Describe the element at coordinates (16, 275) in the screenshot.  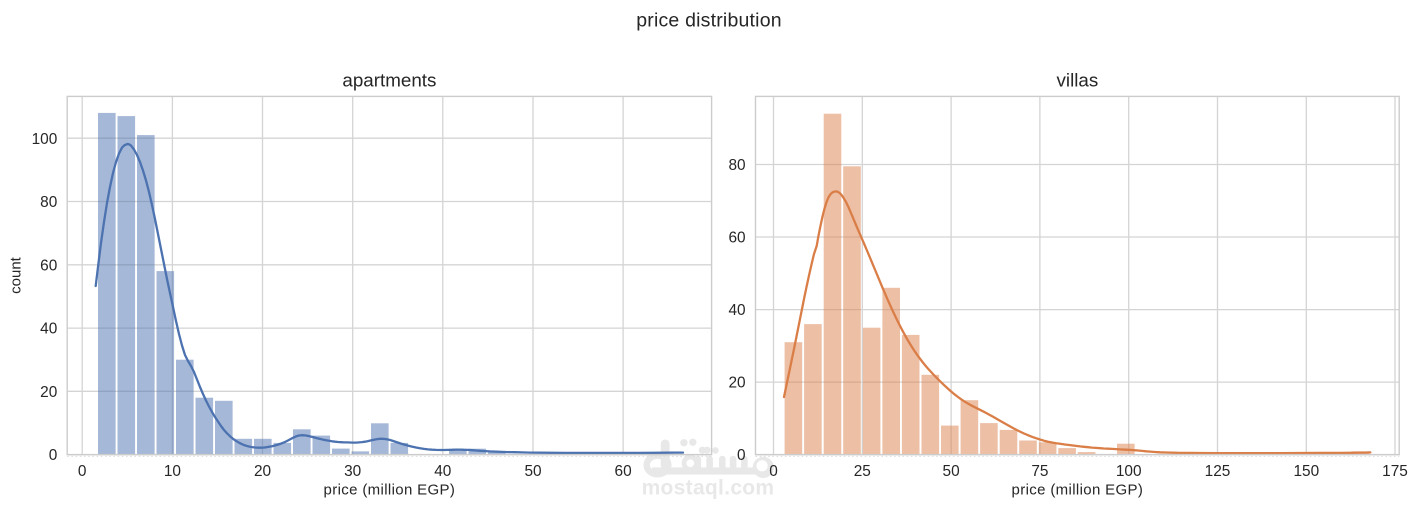
I see `svg-text: count` at that location.